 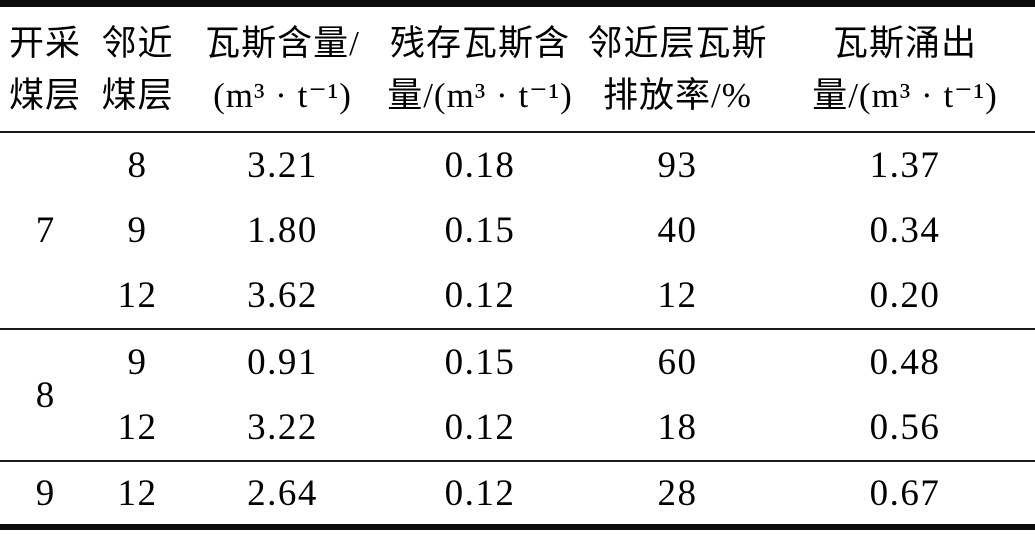 What do you see at coordinates (517, 296) in the screenshot?
I see `table-row: 12 3.62 0.12 12 0.20` at bounding box center [517, 296].